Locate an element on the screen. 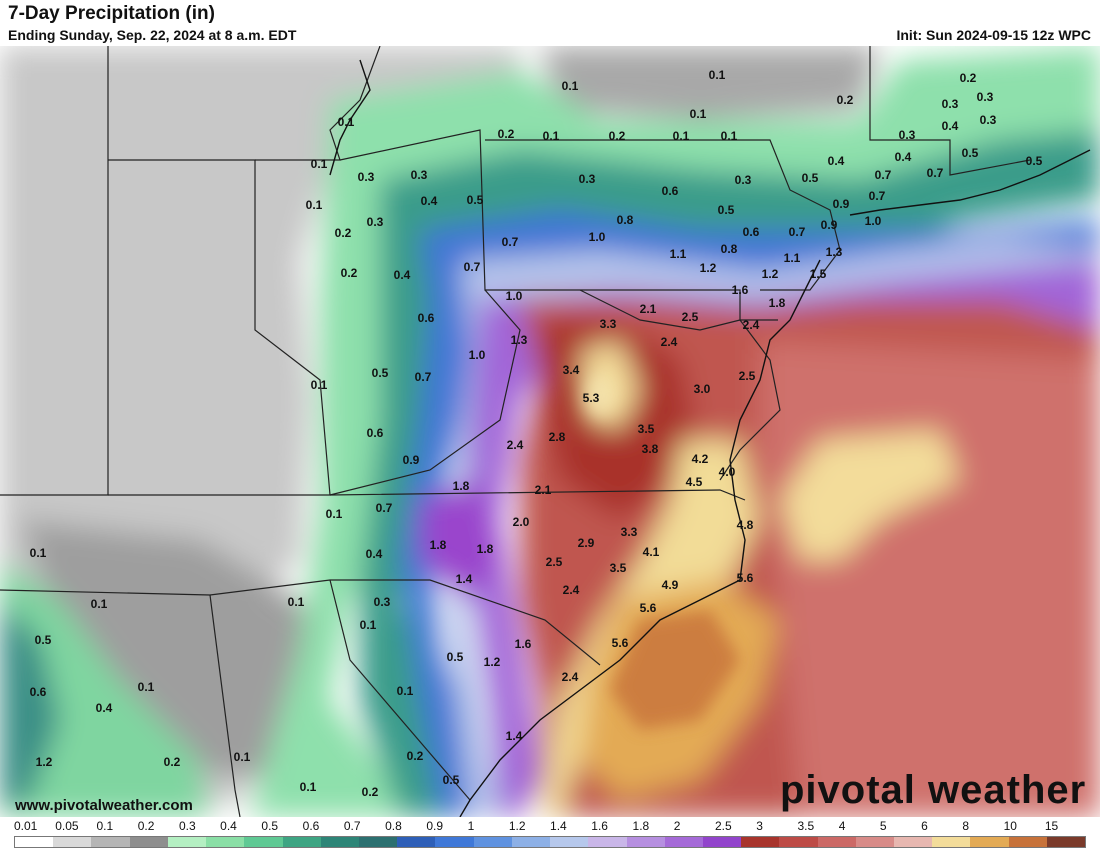 The height and width of the screenshot is (850, 1100). legend-tick-label: 1.4 is located at coordinates (558, 826).